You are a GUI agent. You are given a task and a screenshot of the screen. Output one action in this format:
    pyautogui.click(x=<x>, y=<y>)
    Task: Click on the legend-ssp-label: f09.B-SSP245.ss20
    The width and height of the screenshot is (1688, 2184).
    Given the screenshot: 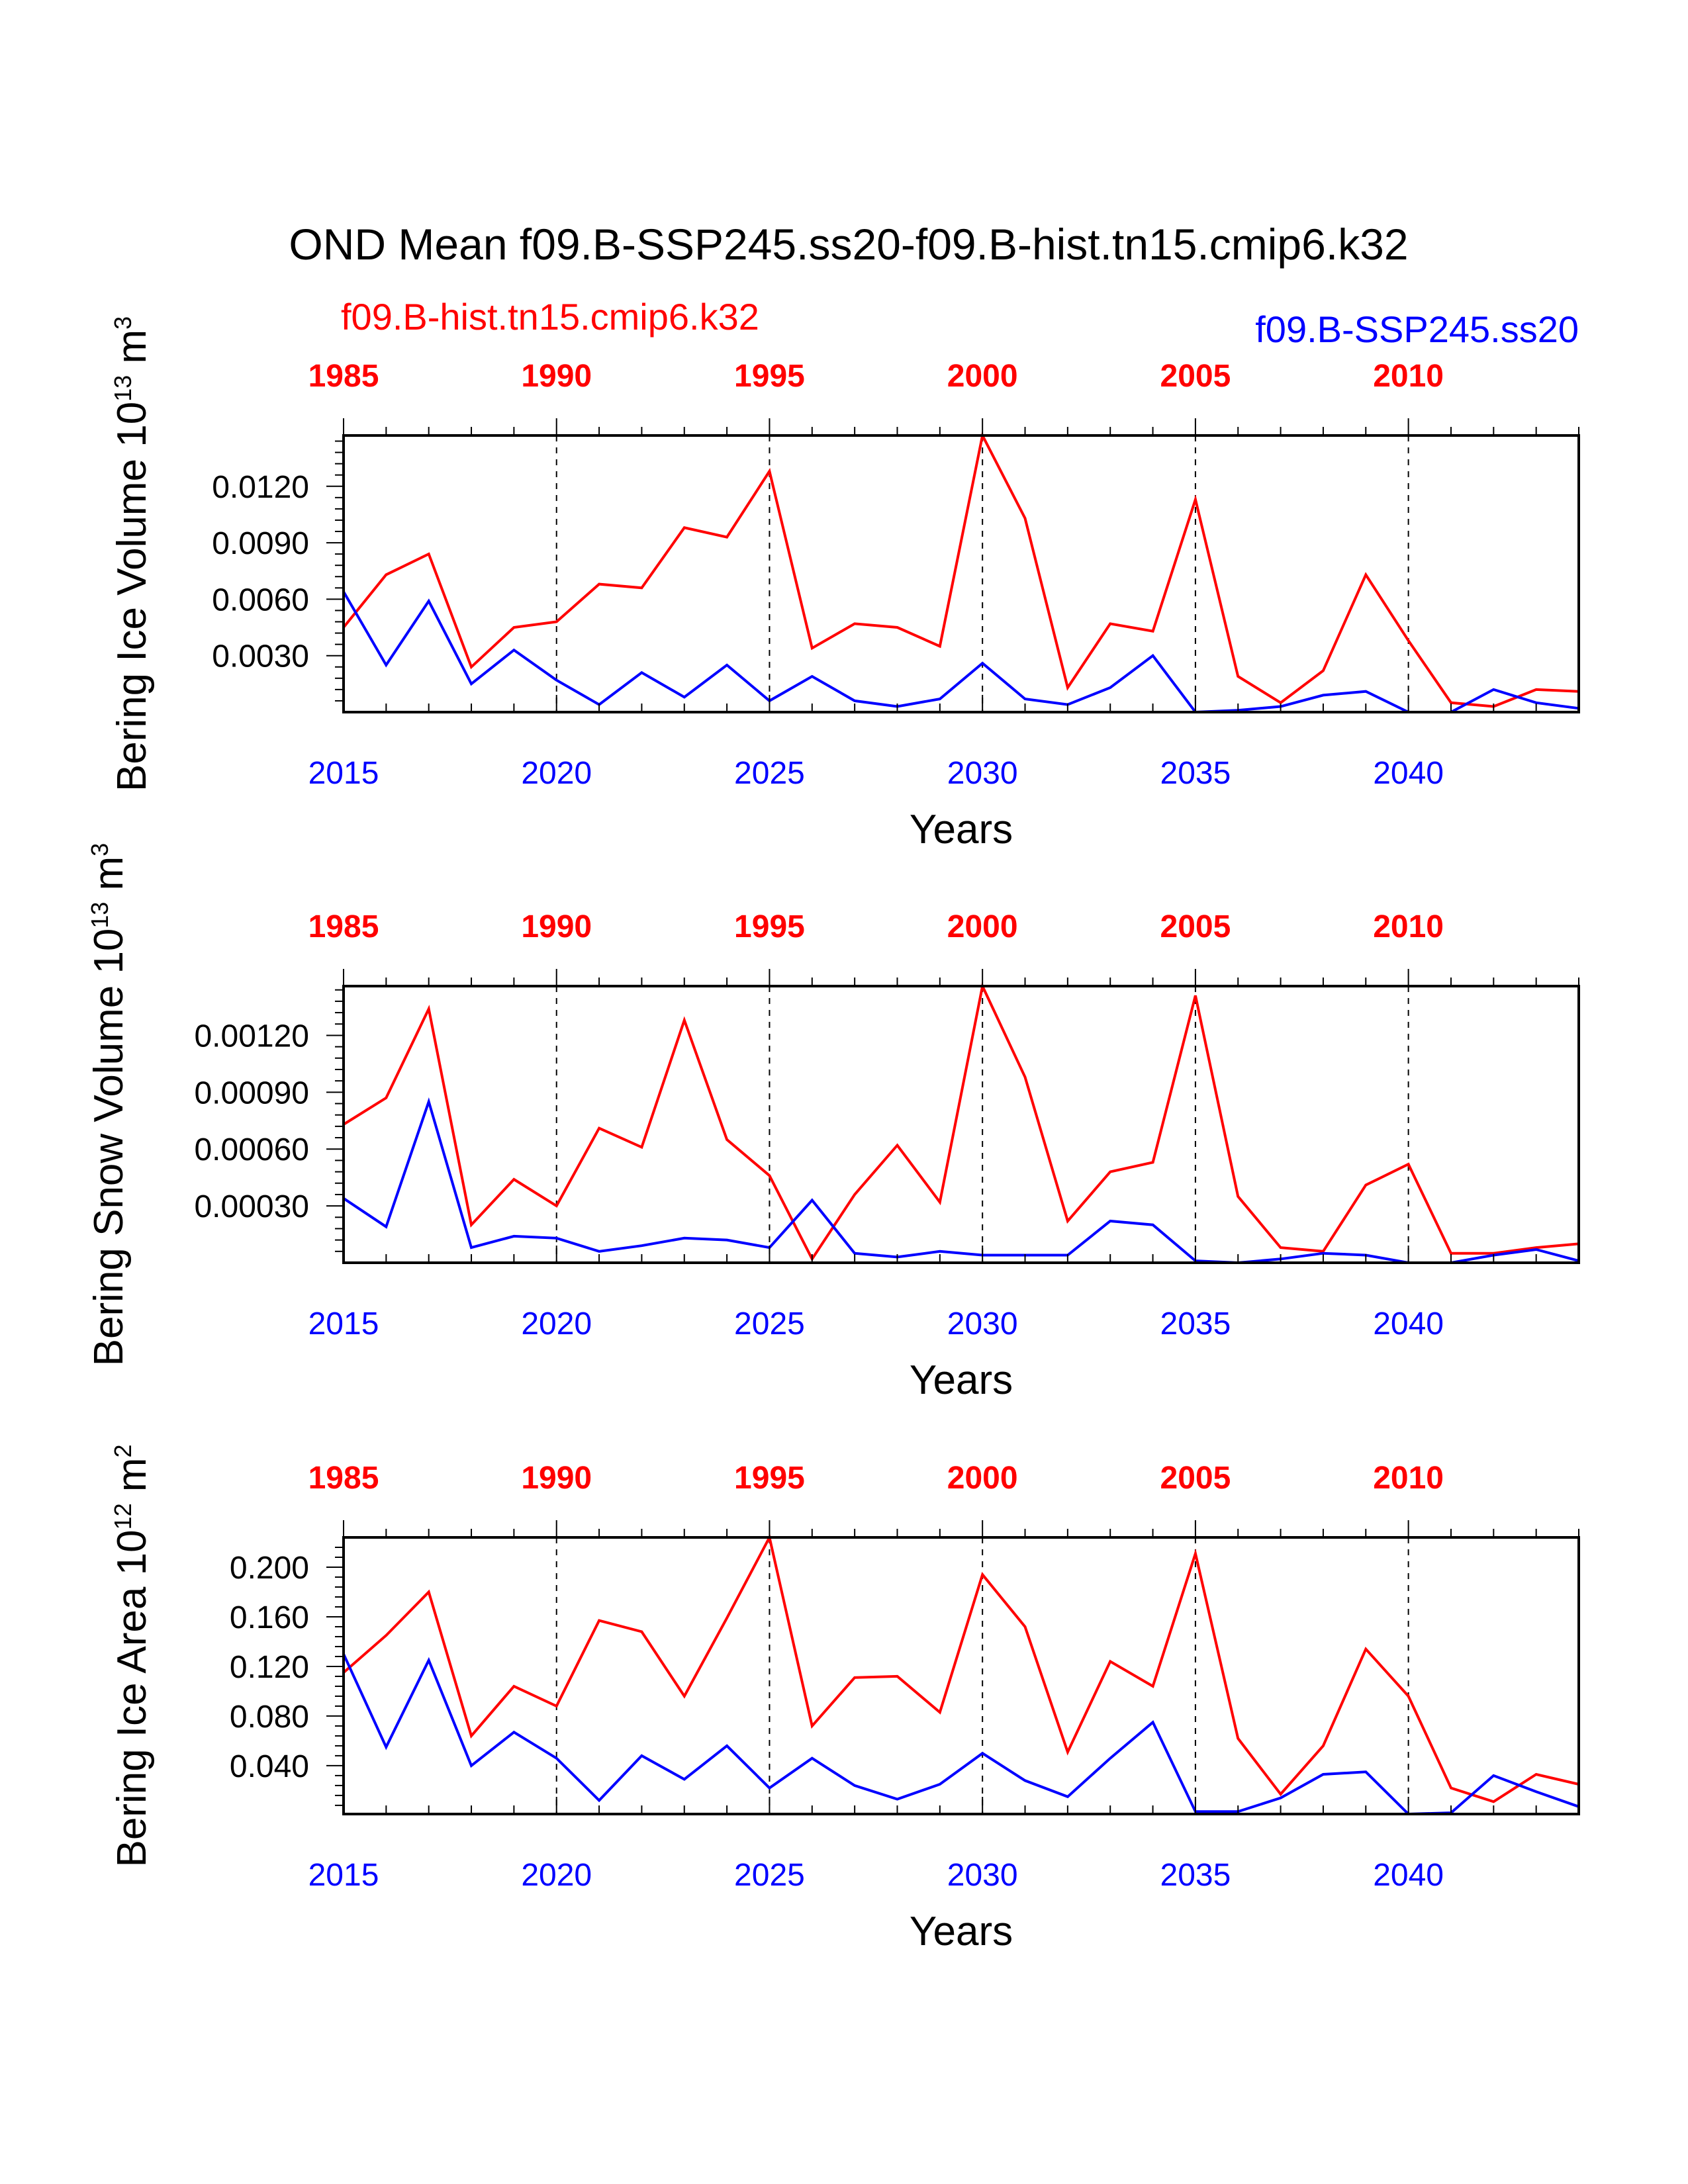 What is the action you would take?
    pyautogui.click(x=1417, y=329)
    